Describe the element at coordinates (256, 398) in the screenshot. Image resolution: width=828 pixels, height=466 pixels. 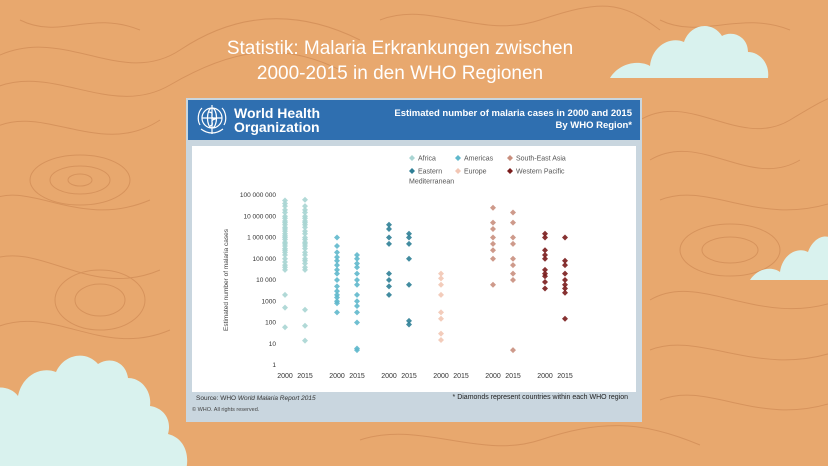
I see `source-note: Source: WHO World Malaria Report 2015` at that location.